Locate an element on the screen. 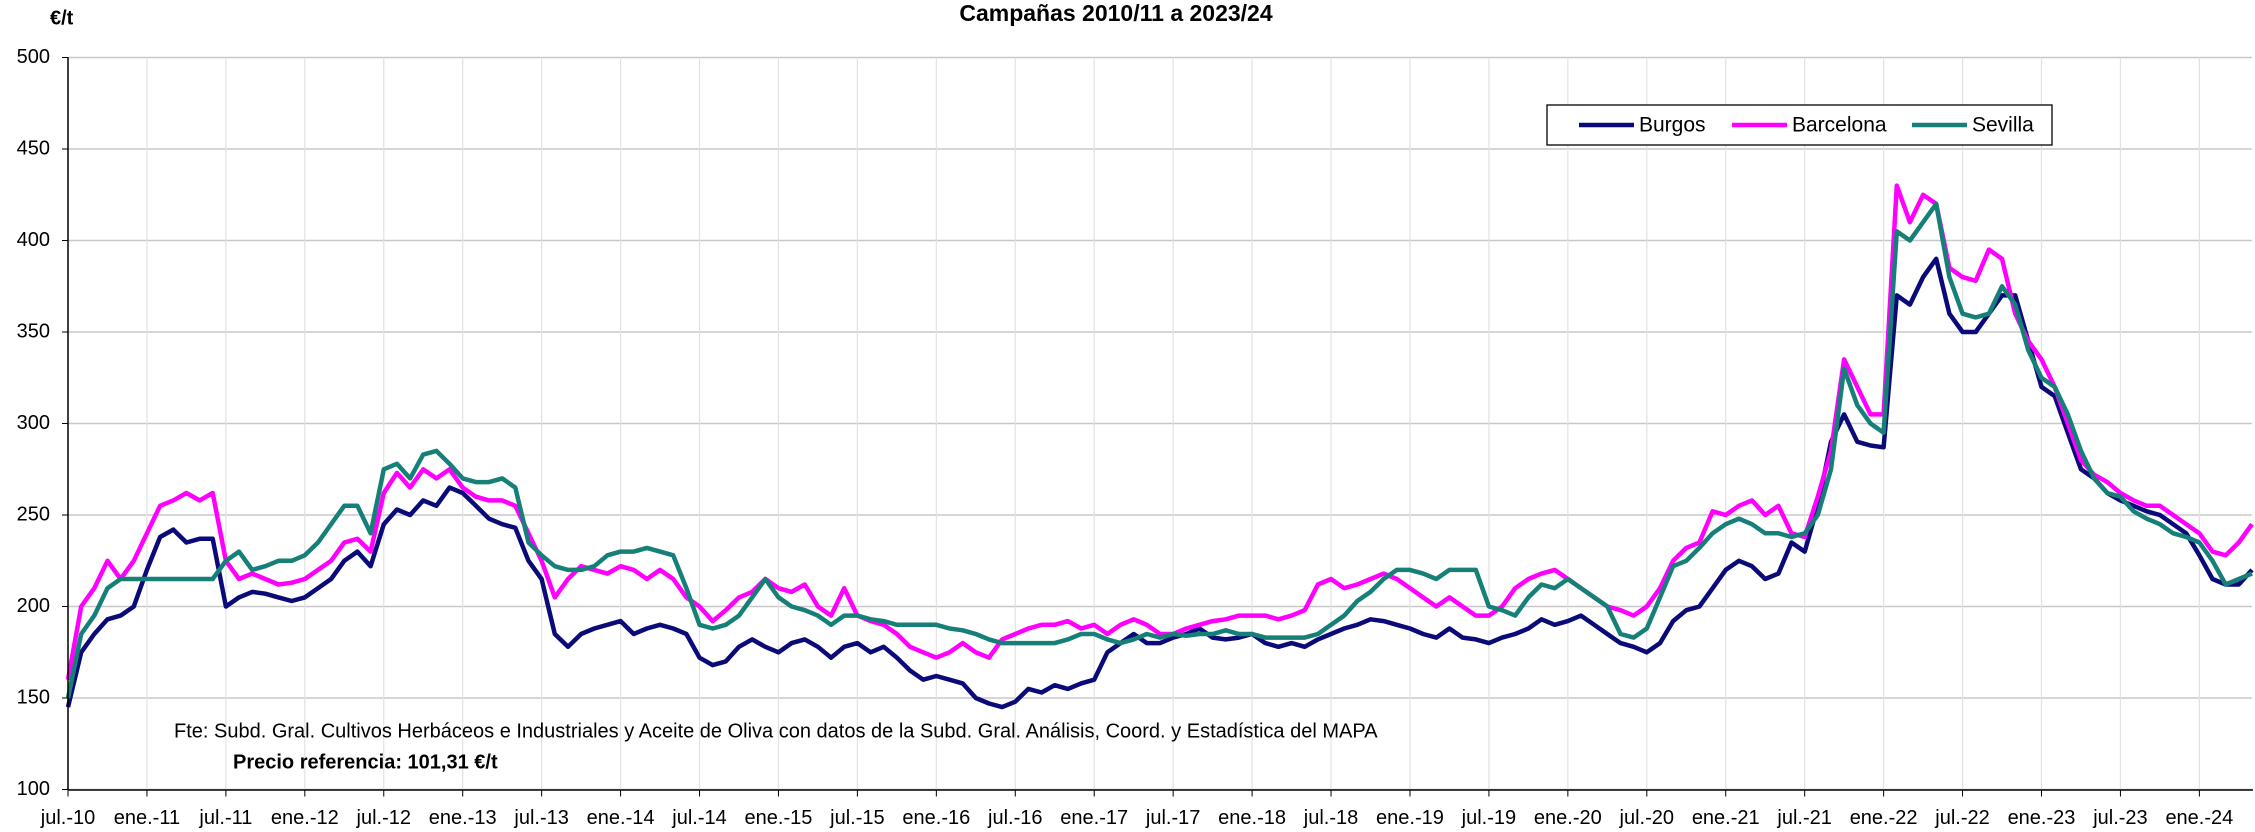 This screenshot has height=832, width=2255. x-tick-label: jul.-17 is located at coordinates (1172, 818).